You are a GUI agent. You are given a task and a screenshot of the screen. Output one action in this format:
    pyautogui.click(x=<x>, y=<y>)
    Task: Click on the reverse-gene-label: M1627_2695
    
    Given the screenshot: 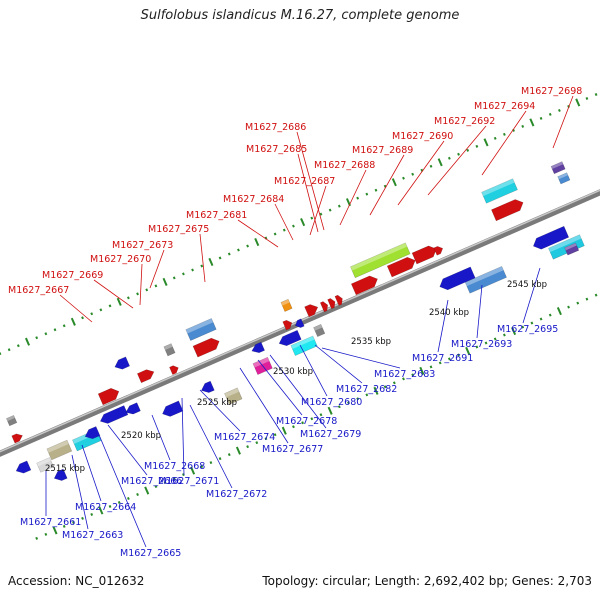 What is the action you would take?
    pyautogui.click(x=527, y=329)
    